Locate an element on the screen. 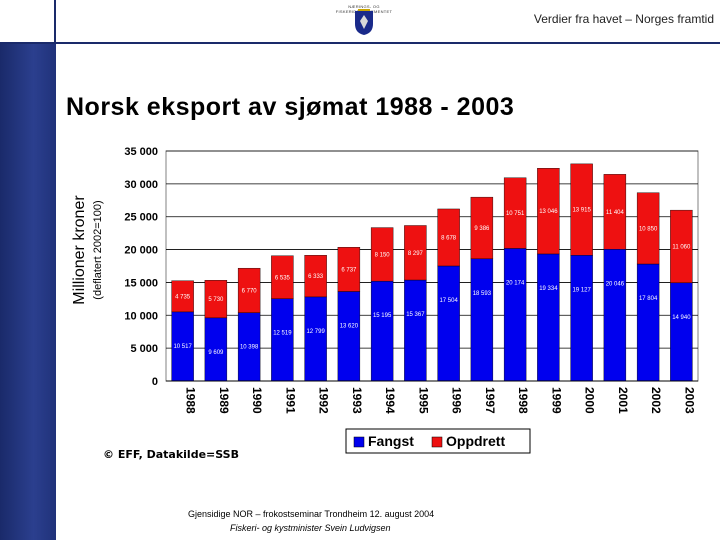 This screenshot has height=540, width=720. data-label-fangst: 12 519 is located at coordinates (282, 334).